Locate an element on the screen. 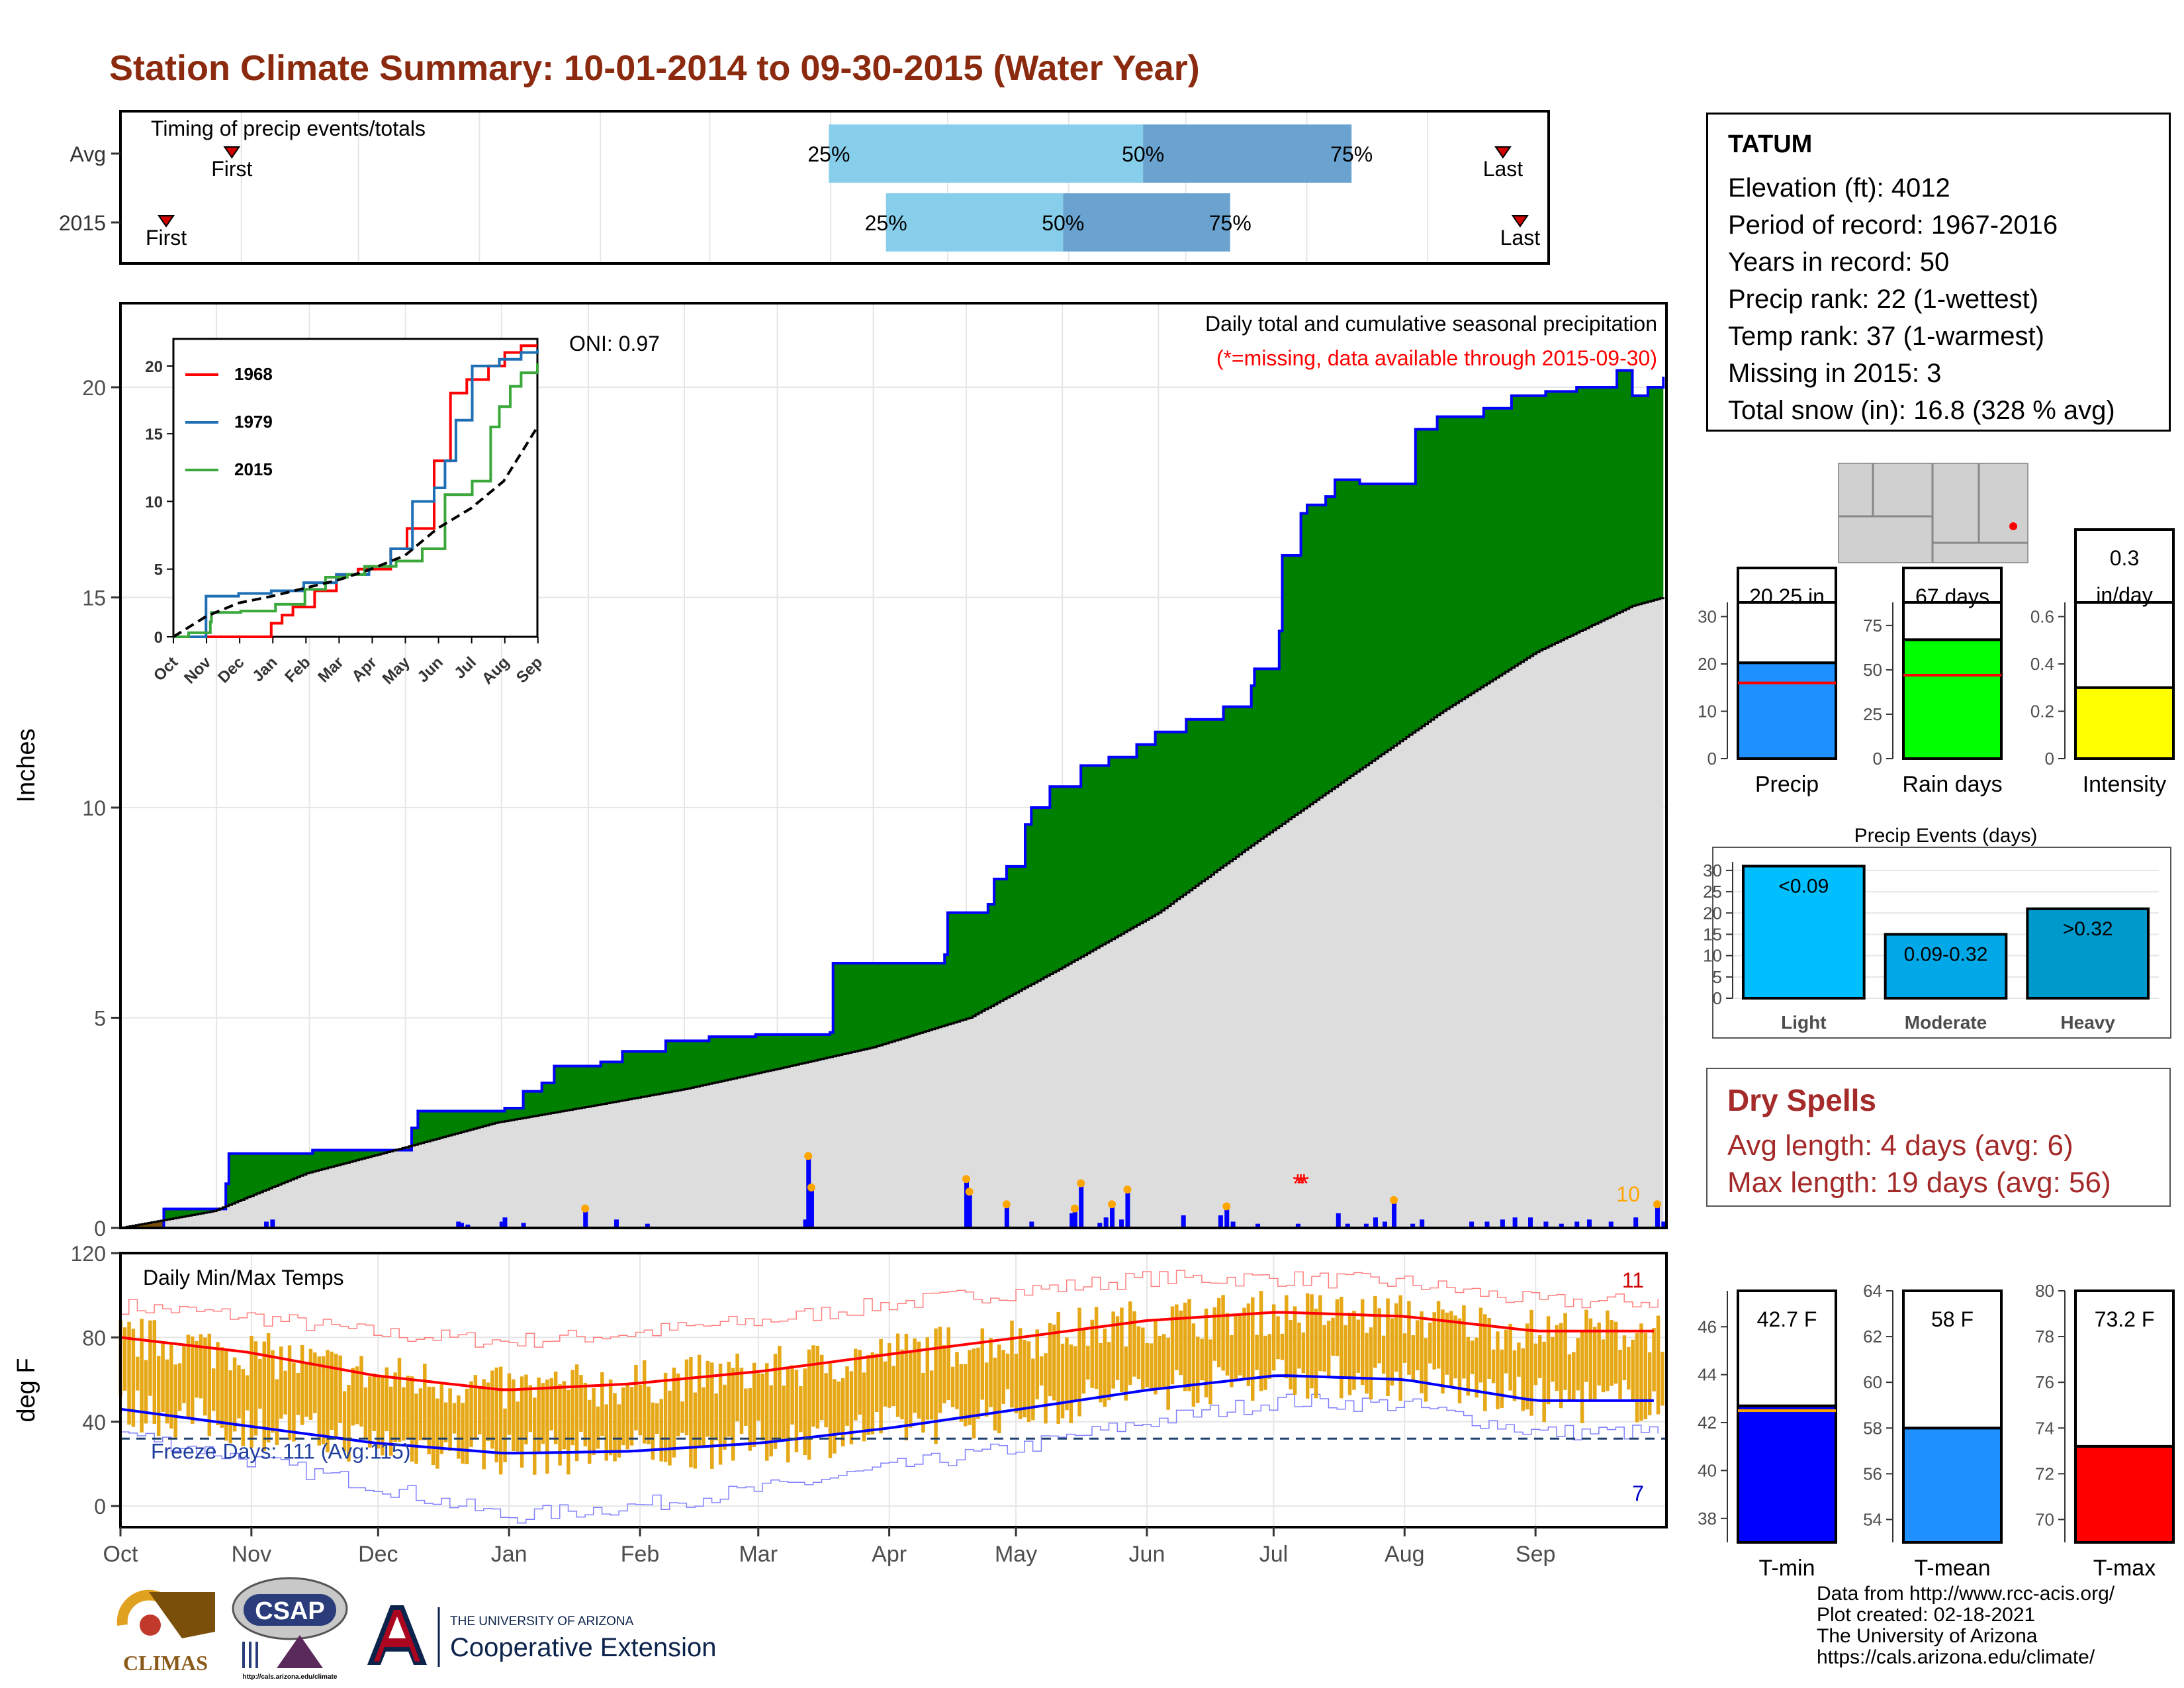 The height and width of the screenshot is (1688, 2184). precip_total-value-label: 20.25 in is located at coordinates (1787, 596).